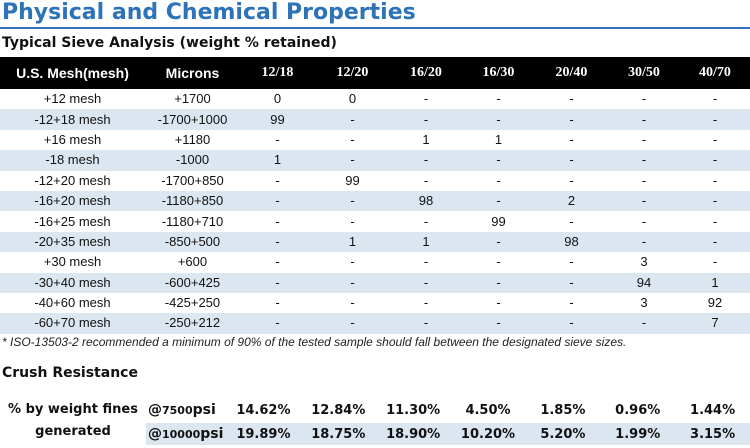 The width and height of the screenshot is (750, 448). Describe the element at coordinates (413, 410) in the screenshot. I see `crush-value: 11.30%` at that location.